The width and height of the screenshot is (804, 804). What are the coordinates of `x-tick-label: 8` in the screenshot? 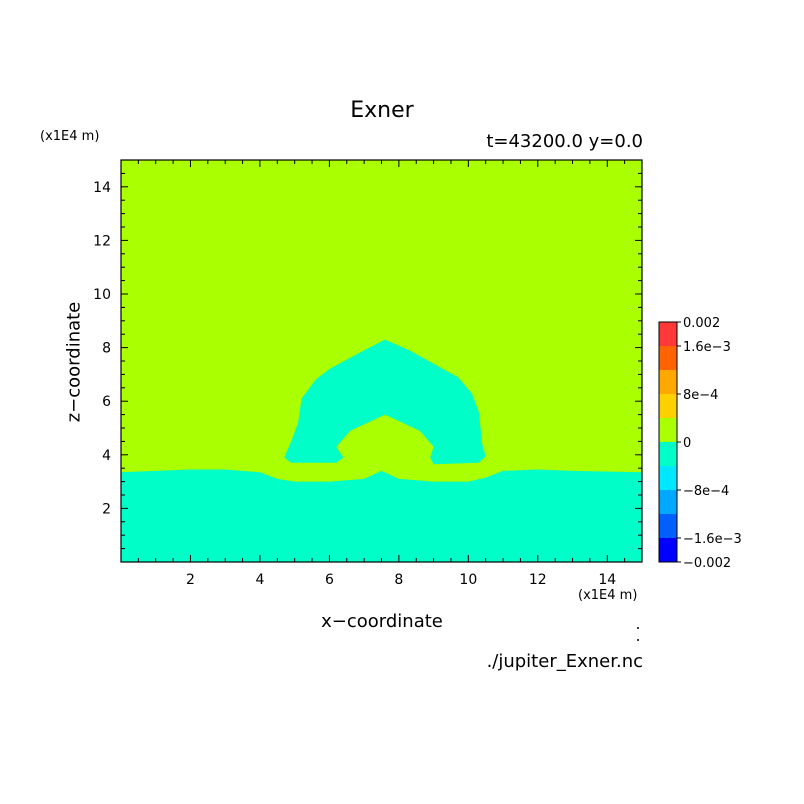 It's located at (398, 580).